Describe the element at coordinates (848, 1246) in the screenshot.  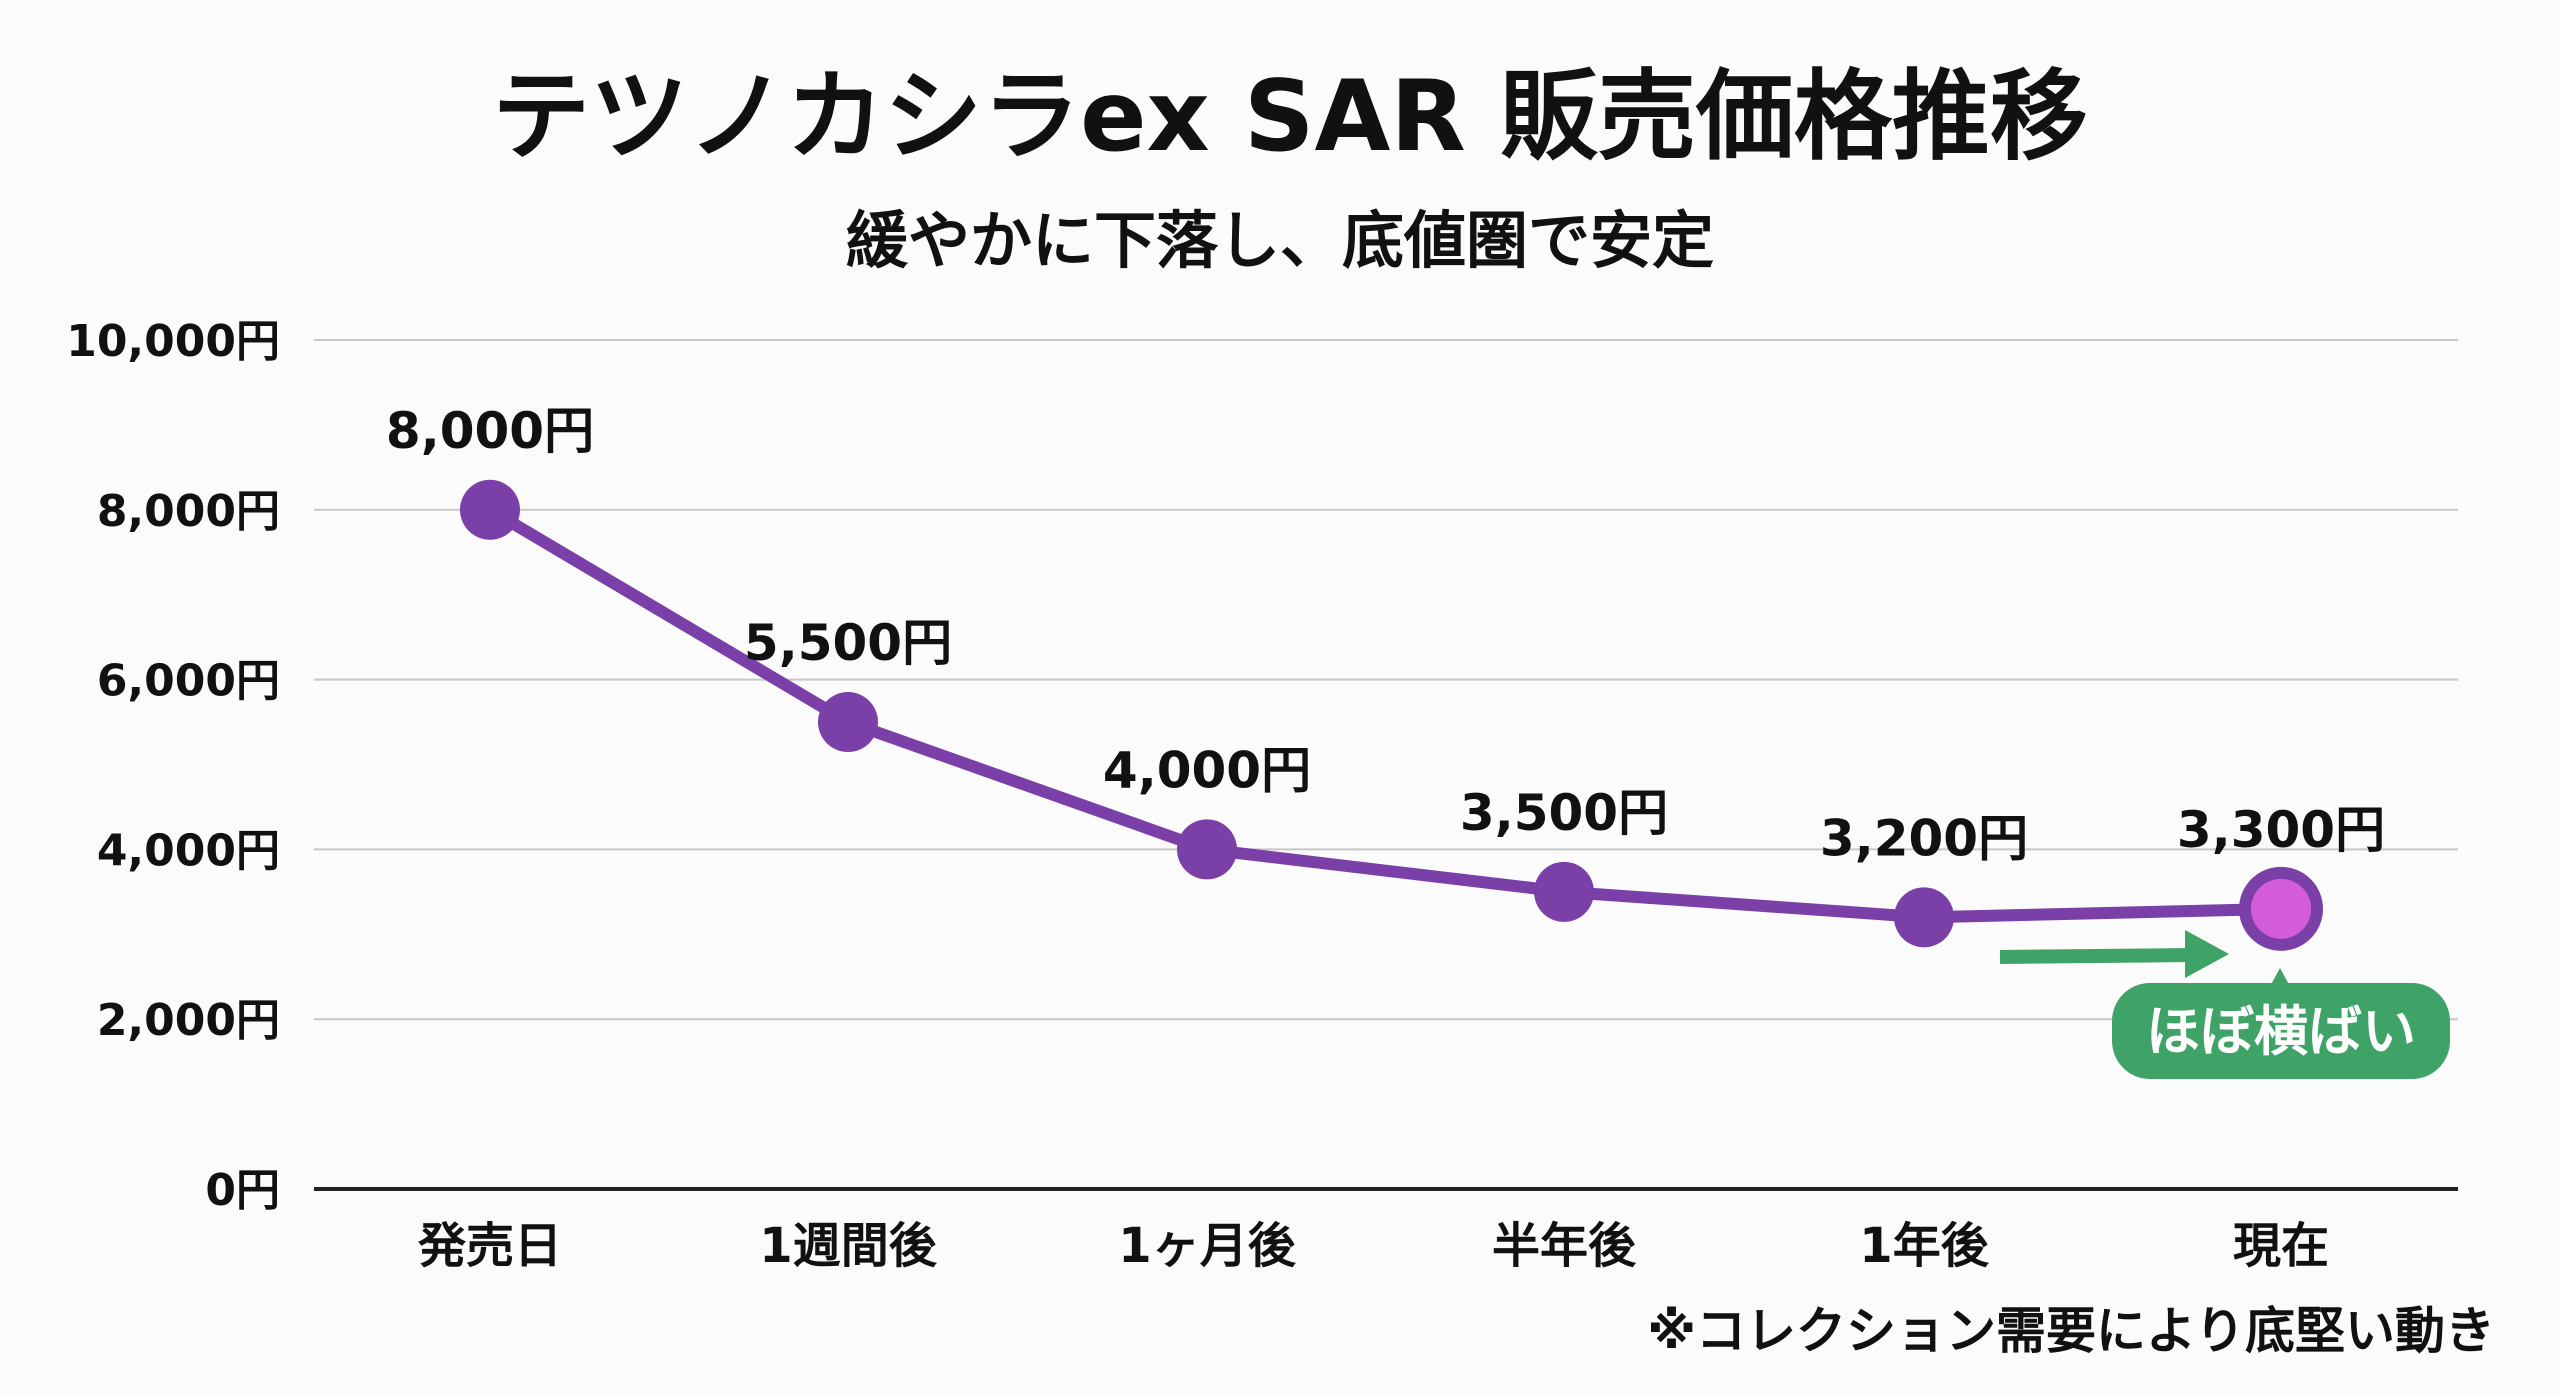
I see `x-tick-label: 1週間後` at that location.